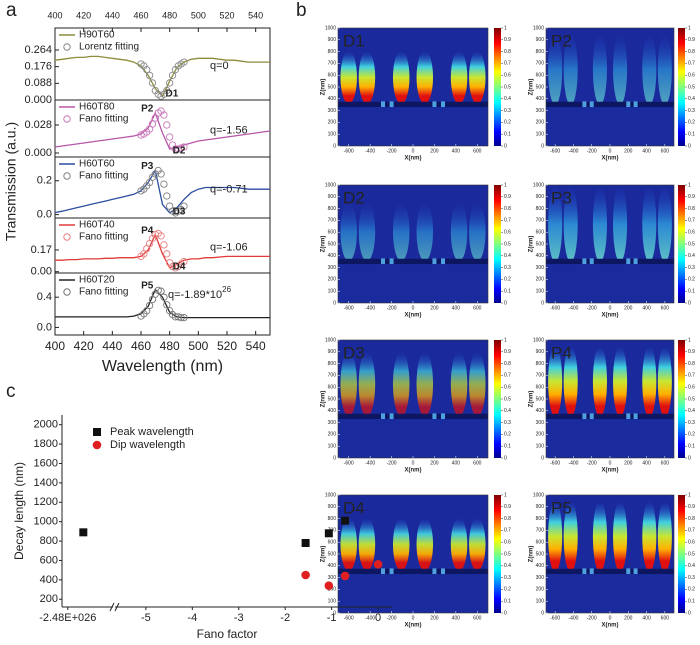 This screenshot has width=700, height=645. What do you see at coordinates (507, 52) in the screenshot?
I see `colorbar-tick-label: 0.8` at bounding box center [507, 52].